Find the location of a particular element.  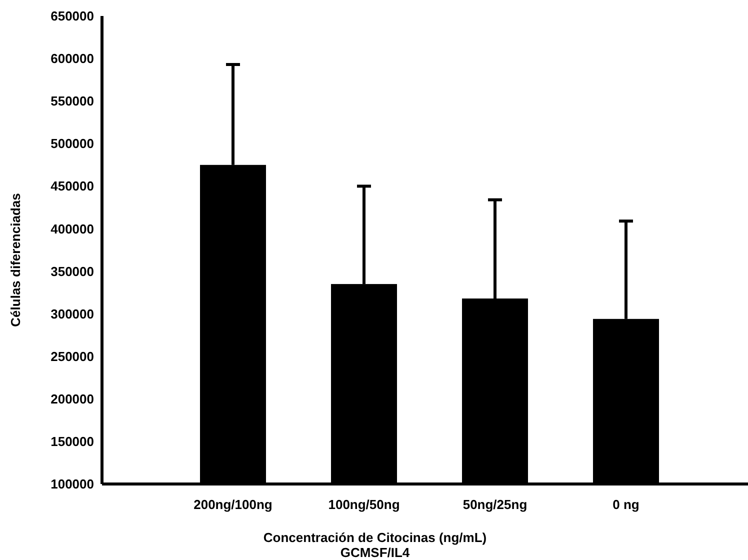

y-tick-label: 150000 is located at coordinates (72, 442).